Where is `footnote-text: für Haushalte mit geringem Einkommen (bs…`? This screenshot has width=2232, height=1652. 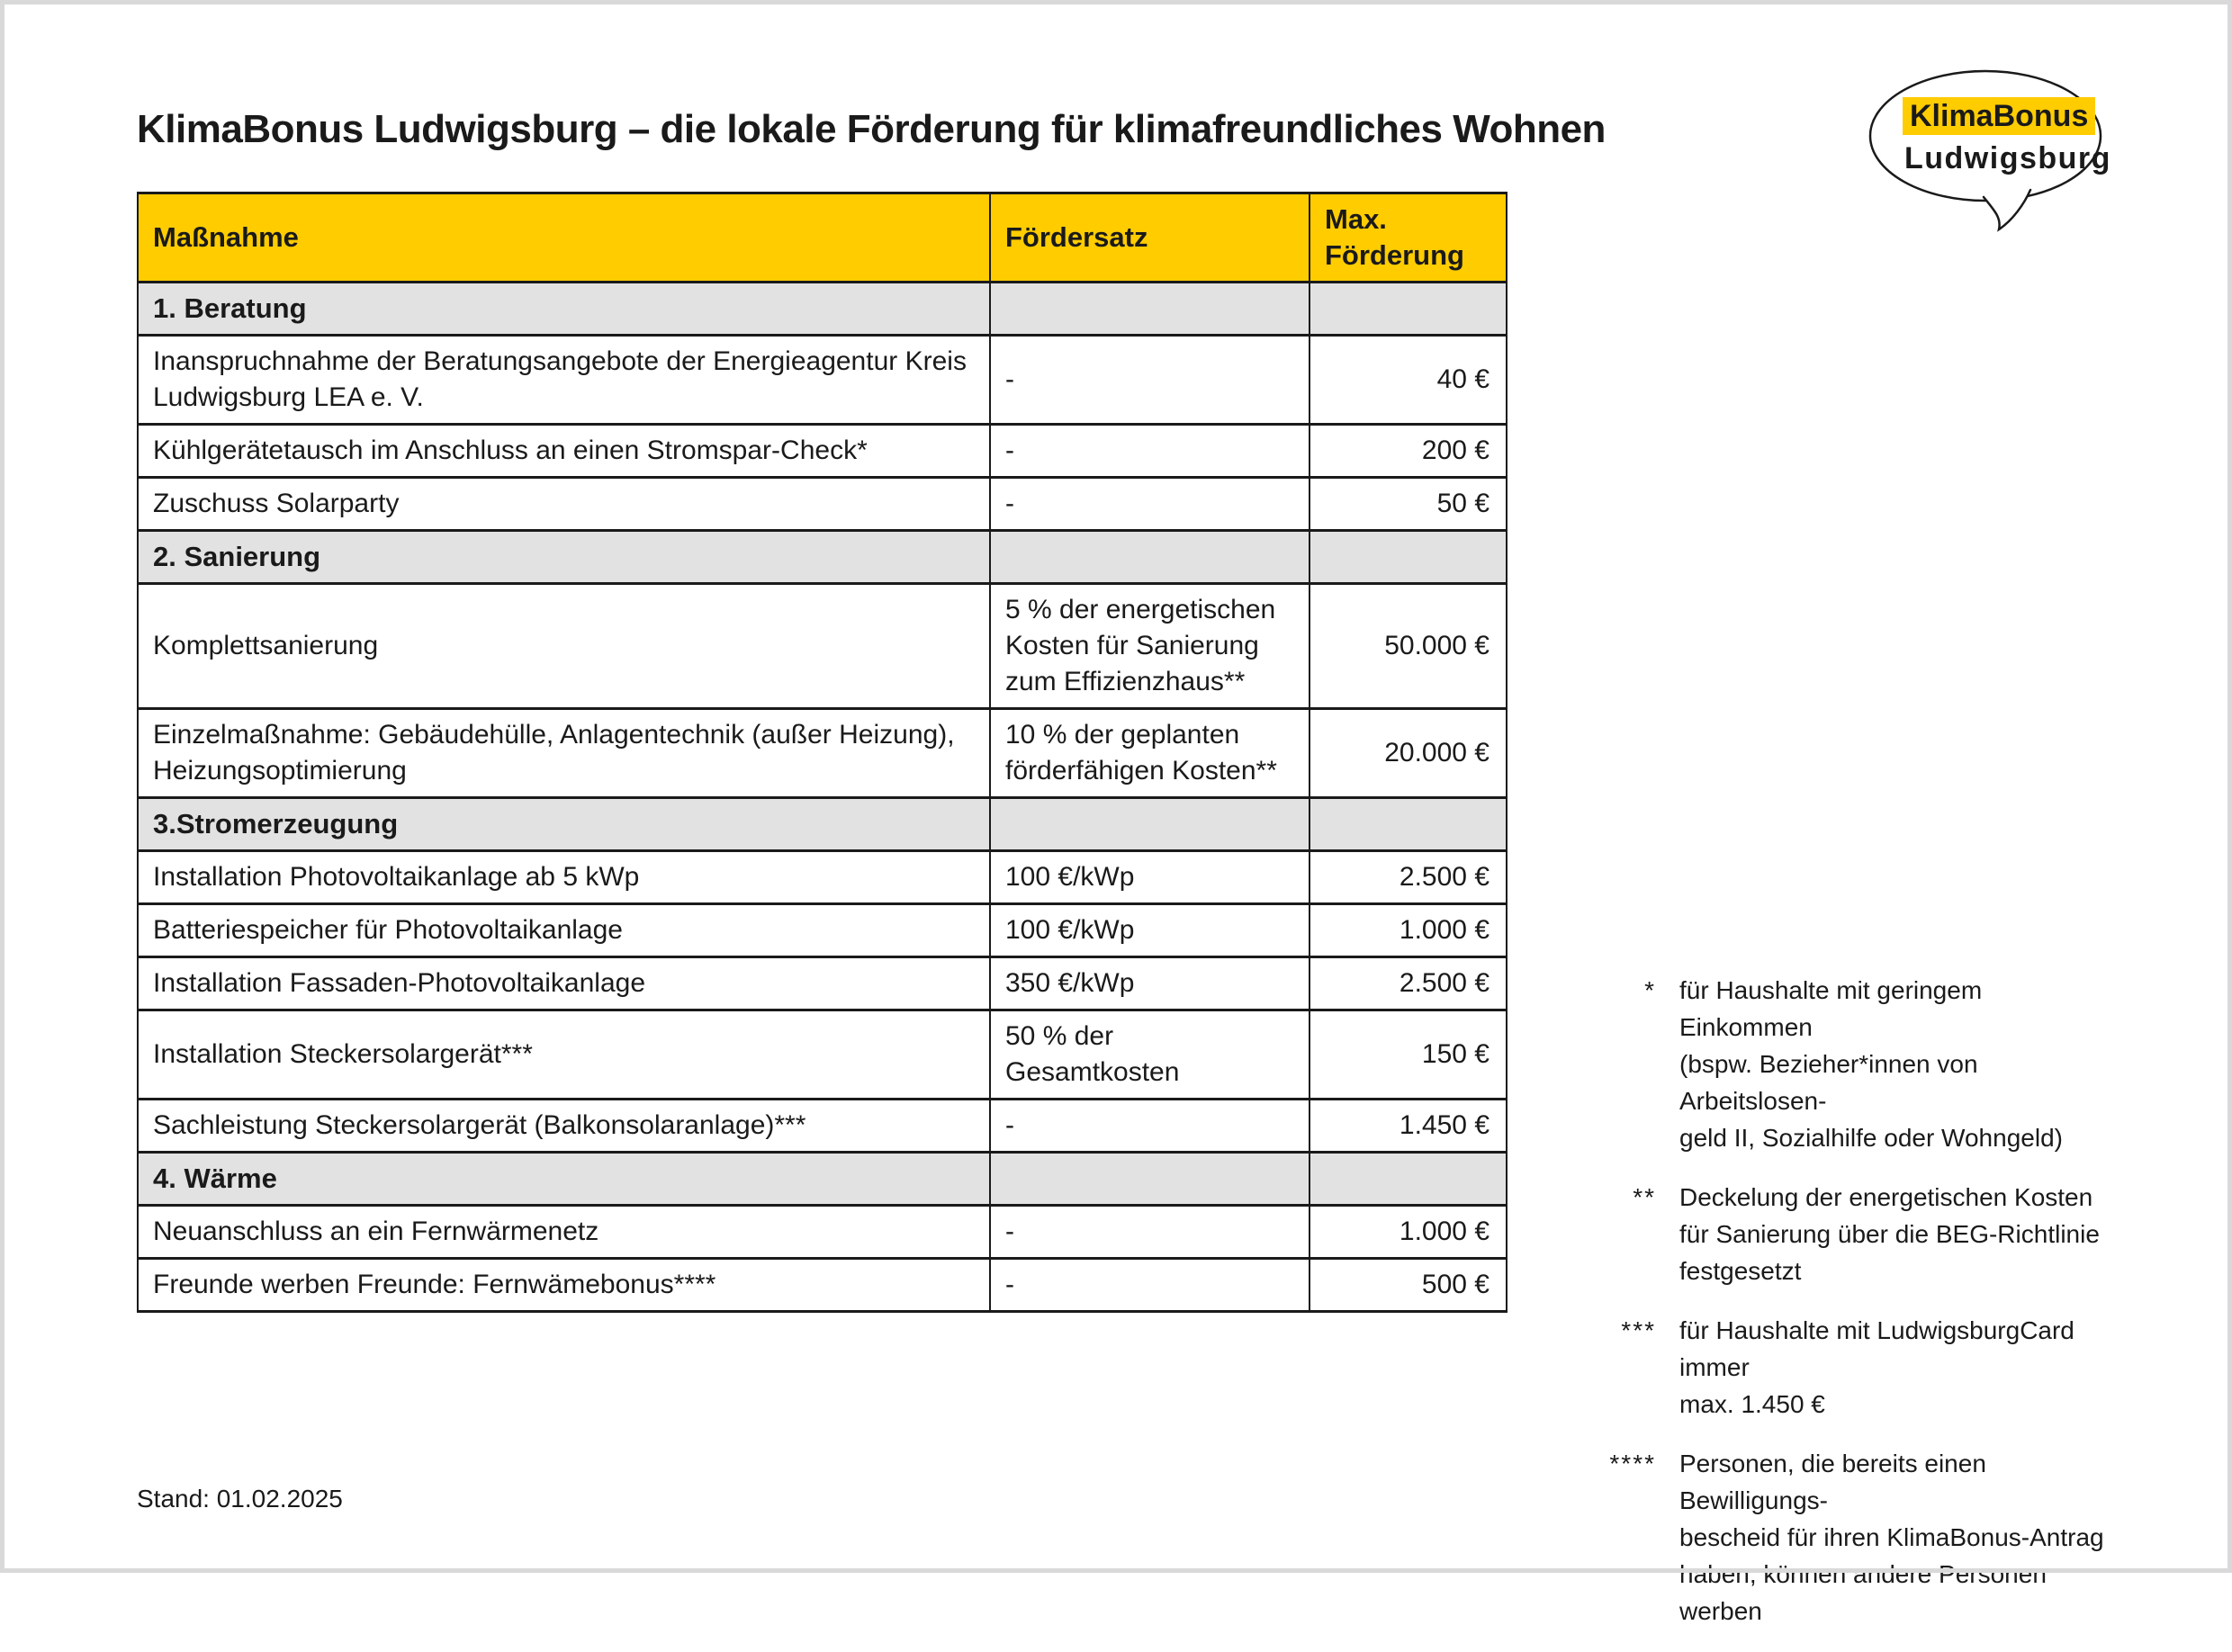 footnote-text: für Haushalte mit geringem Einkommen (bs… is located at coordinates (1871, 1064).